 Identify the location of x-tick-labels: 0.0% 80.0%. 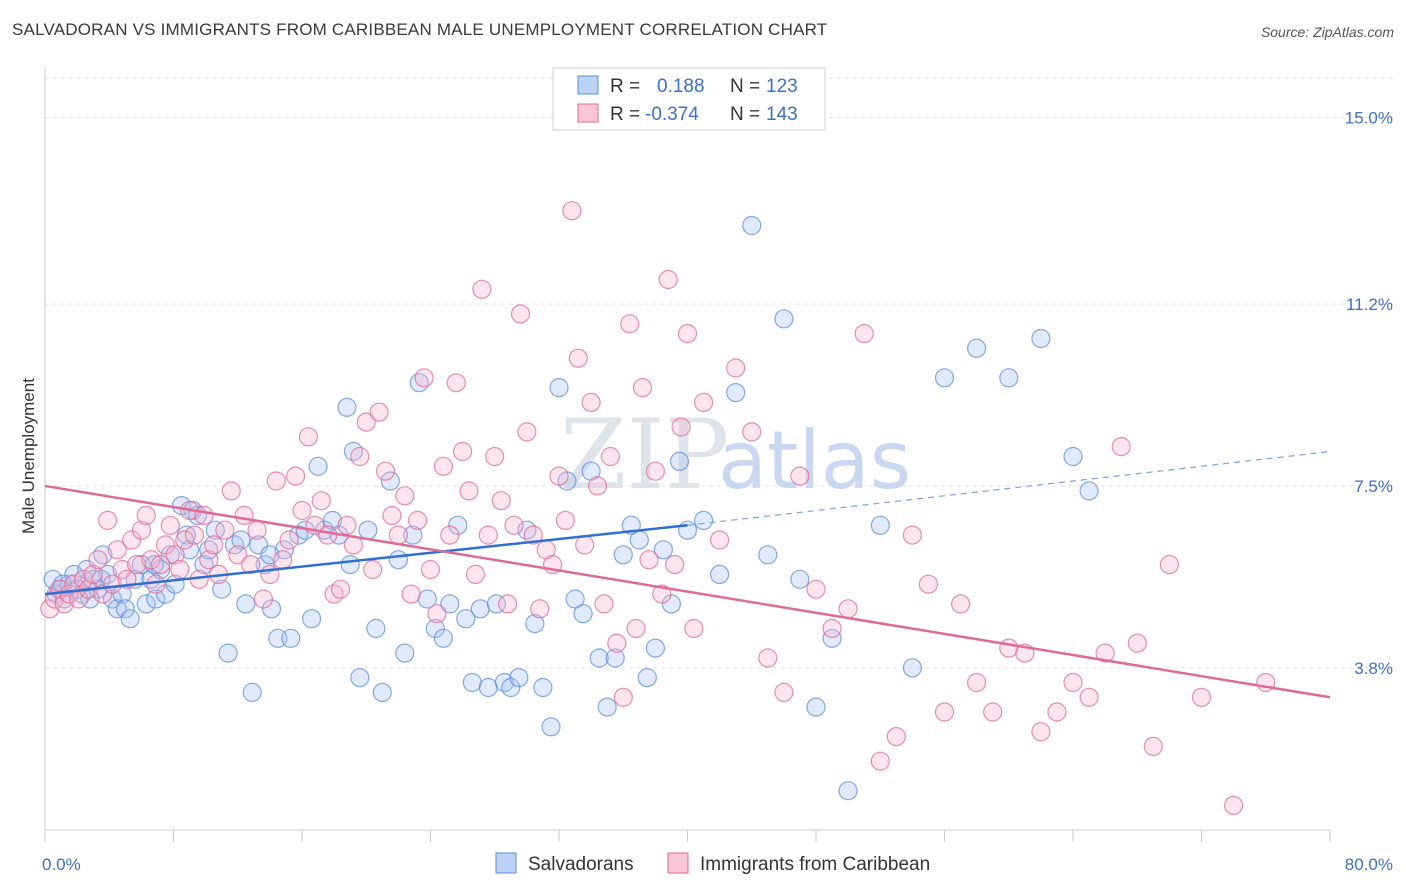
(717, 864).